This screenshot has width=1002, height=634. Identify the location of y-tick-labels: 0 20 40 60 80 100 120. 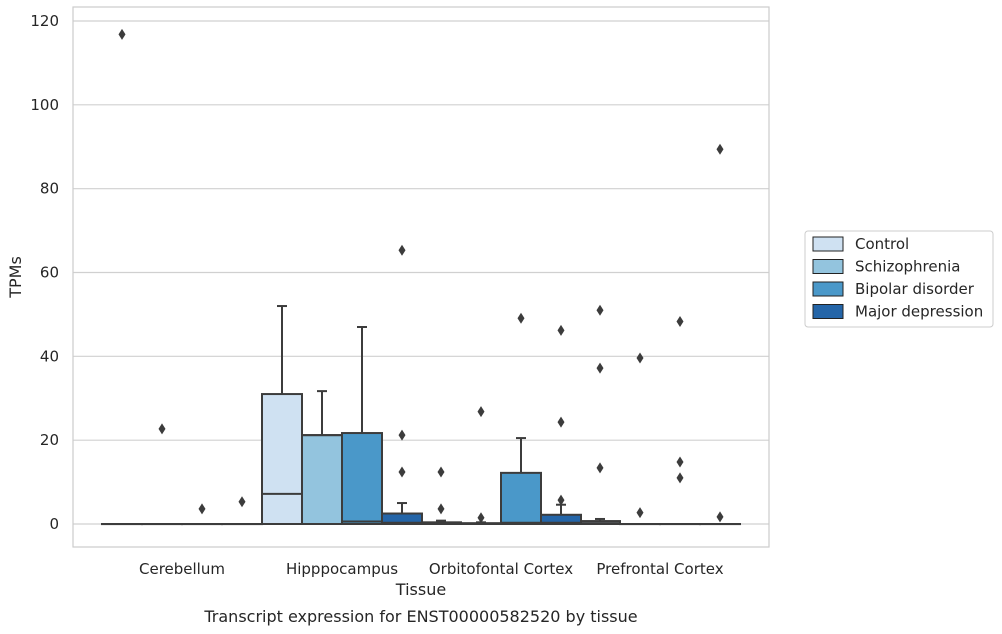
(44, 272).